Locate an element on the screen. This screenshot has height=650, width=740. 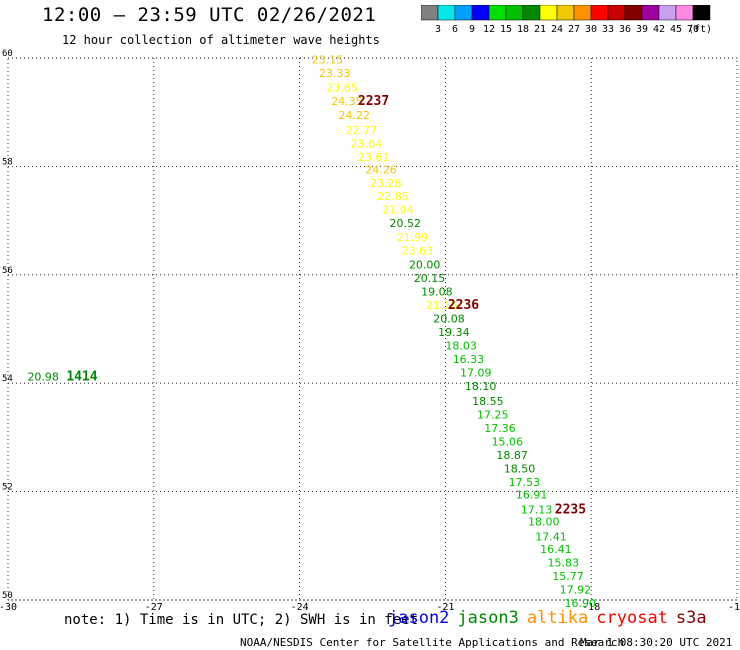
wave-height-label: 17.36 is located at coordinates (500, 428).